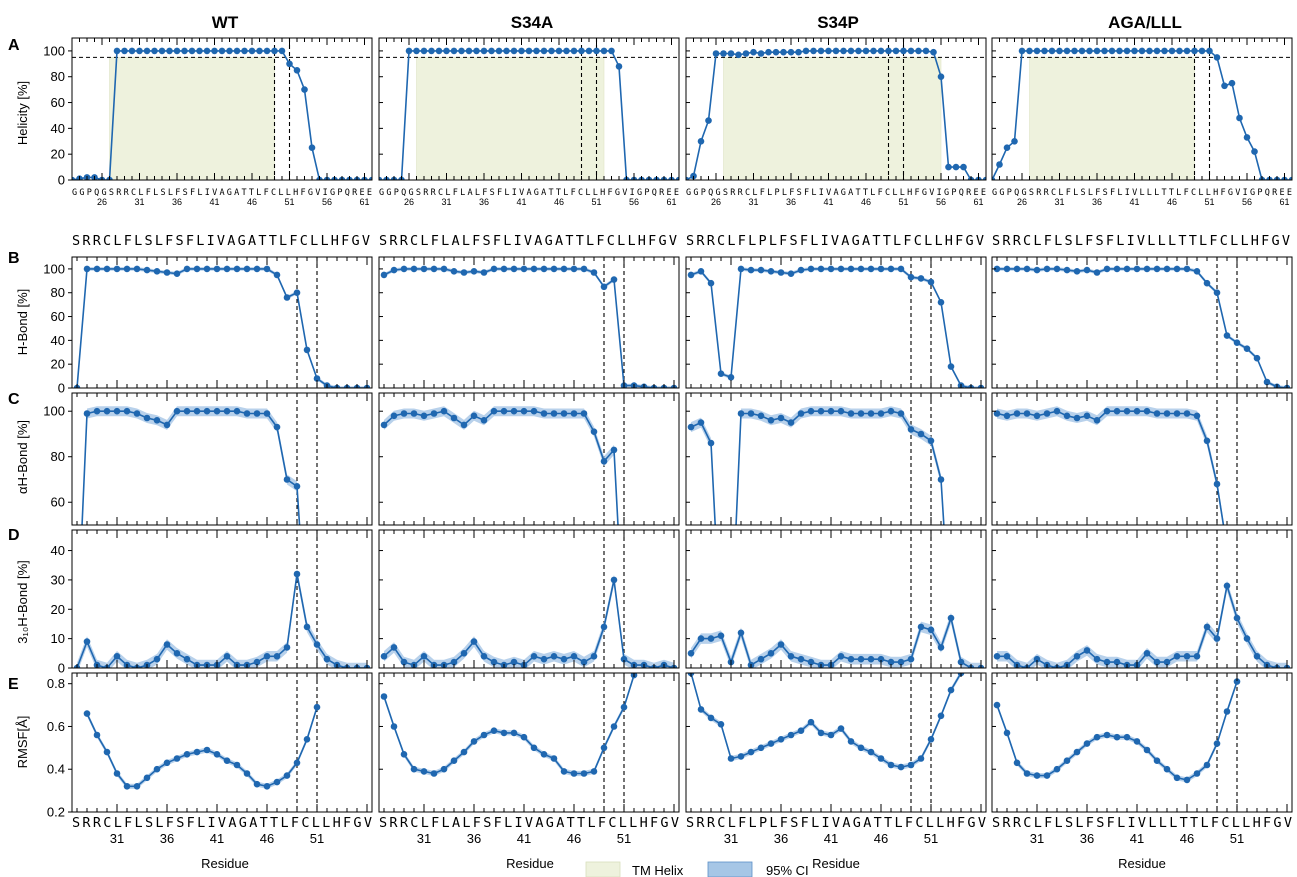 The height and width of the screenshot is (877, 1297). Describe the element at coordinates (931, 838) in the screenshot. I see `x-tick-number: 51` at that location.